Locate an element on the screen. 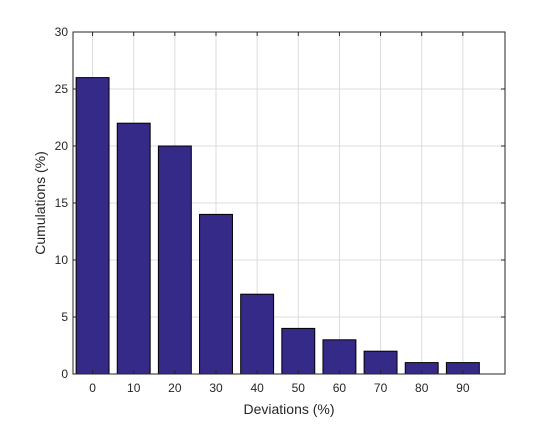 The image size is (560, 425). x-tick-label: 0 is located at coordinates (92, 388).